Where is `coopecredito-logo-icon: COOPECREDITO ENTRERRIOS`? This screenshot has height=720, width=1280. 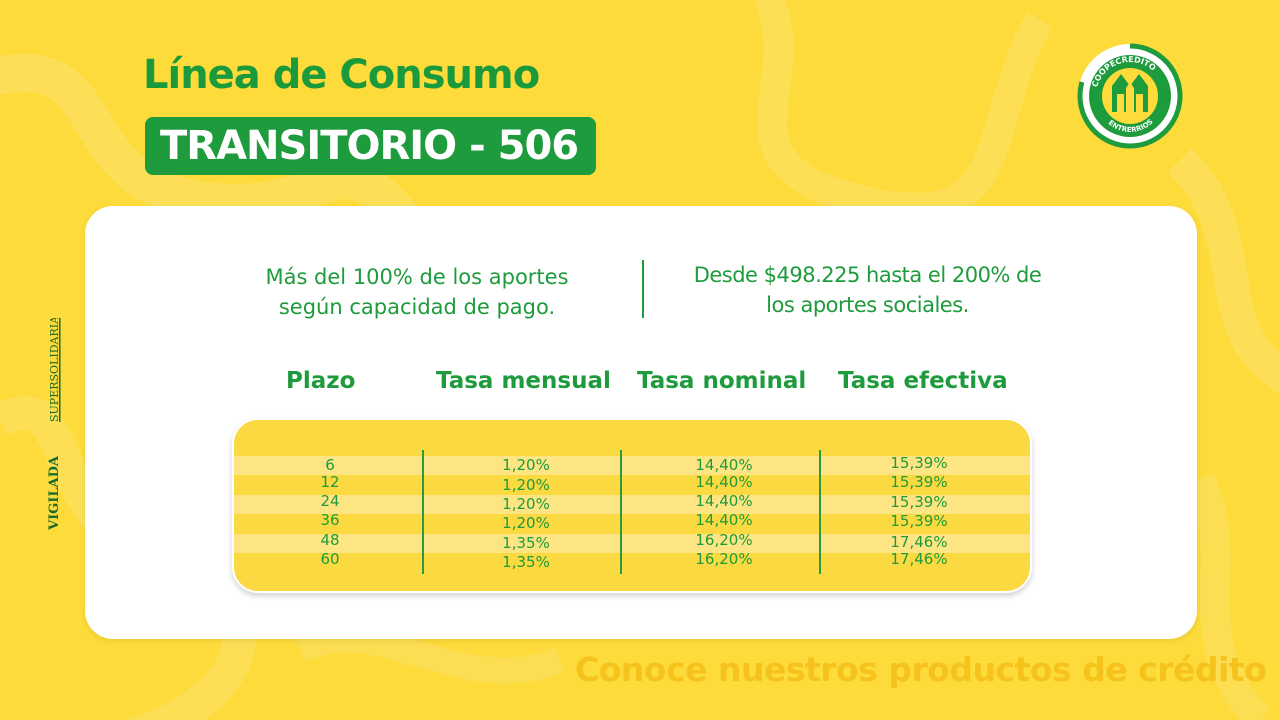 coopecredito-logo-icon: COOPECREDITO ENTRERRIOS is located at coordinates (1130, 96).